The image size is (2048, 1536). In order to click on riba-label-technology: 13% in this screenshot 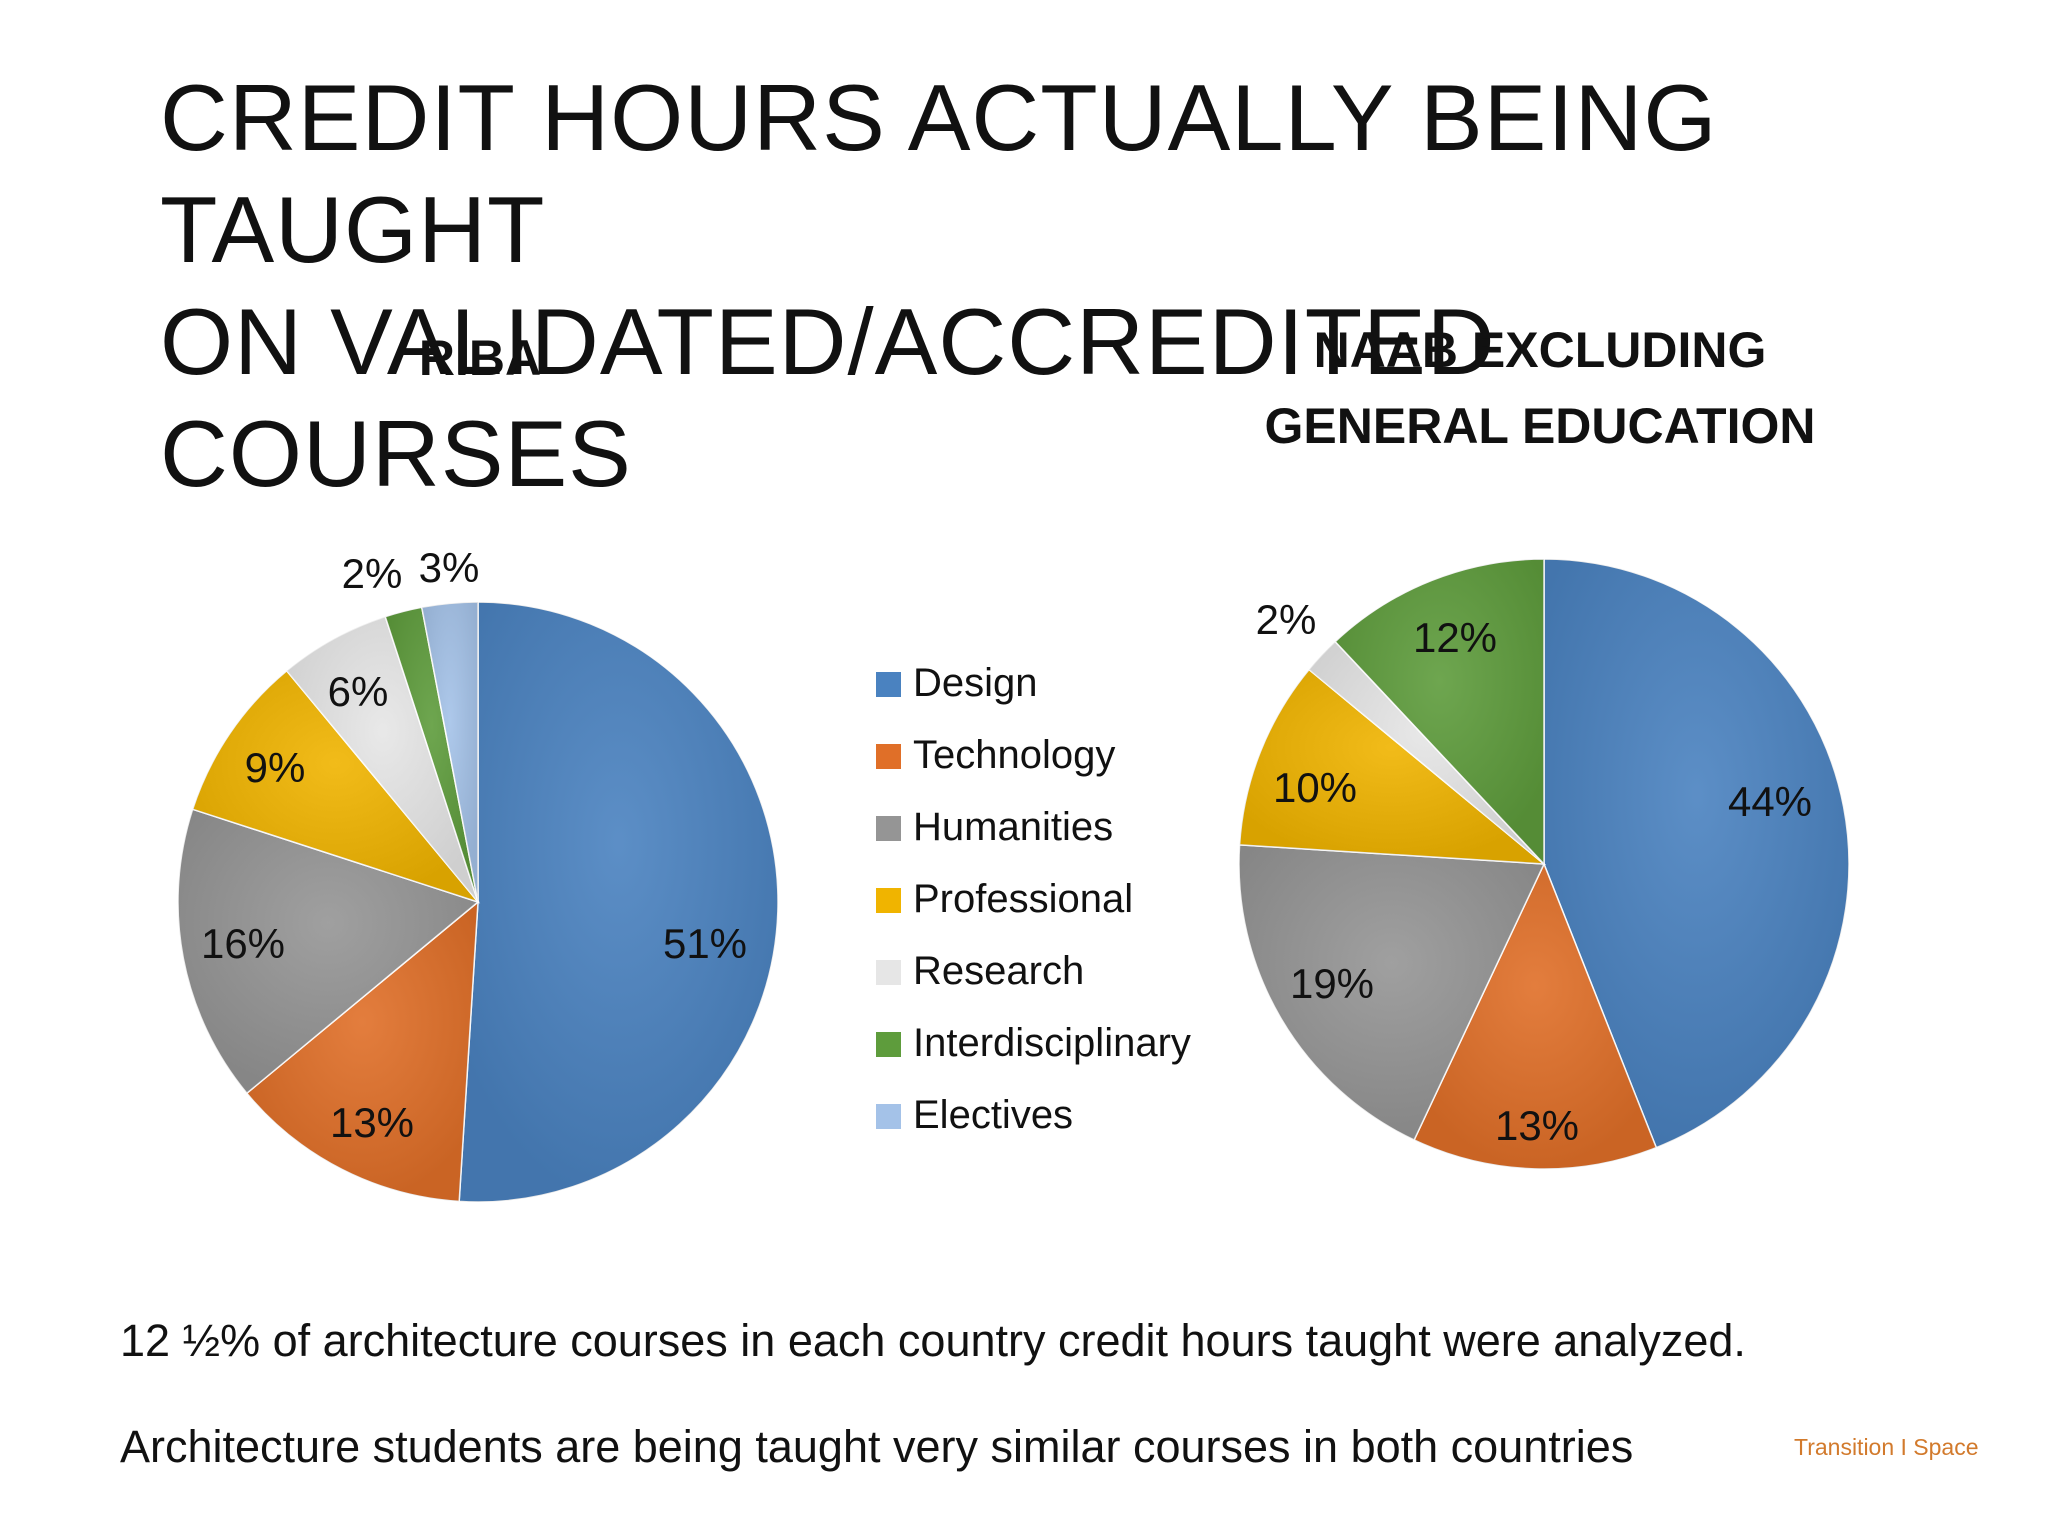, I will do `click(372, 1122)`.